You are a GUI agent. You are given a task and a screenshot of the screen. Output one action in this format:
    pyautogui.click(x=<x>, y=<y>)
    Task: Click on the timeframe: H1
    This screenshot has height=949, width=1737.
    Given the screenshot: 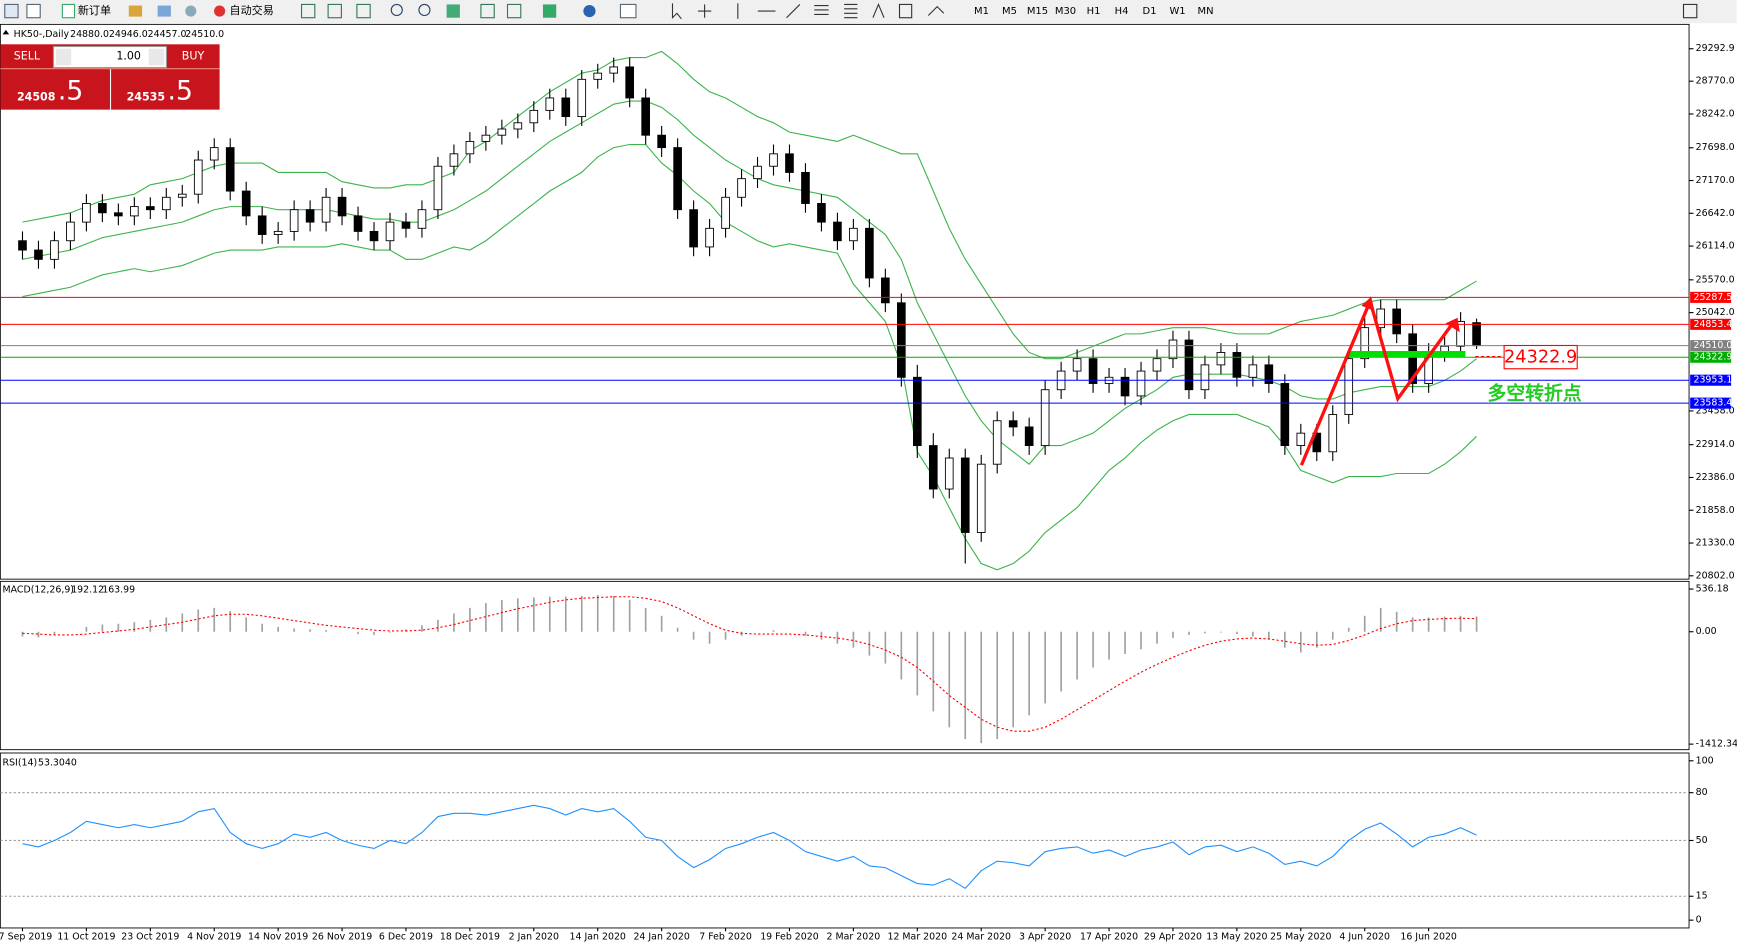 What is the action you would take?
    pyautogui.click(x=1094, y=11)
    